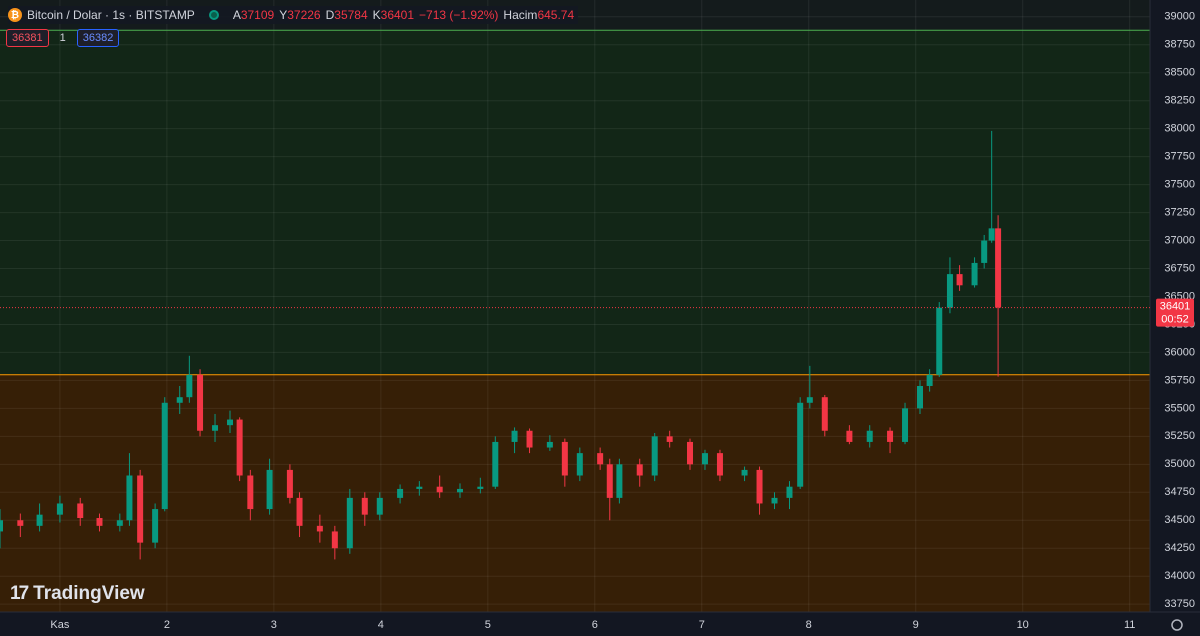 Image resolution: width=1200 pixels, height=636 pixels. I want to click on y-tick-label: 35250, so click(1179, 436).